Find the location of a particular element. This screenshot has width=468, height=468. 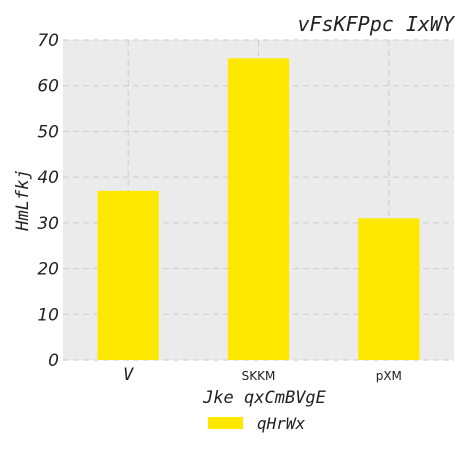

x-axis-ticks: V SKKM pXM is located at coordinates (262, 375).